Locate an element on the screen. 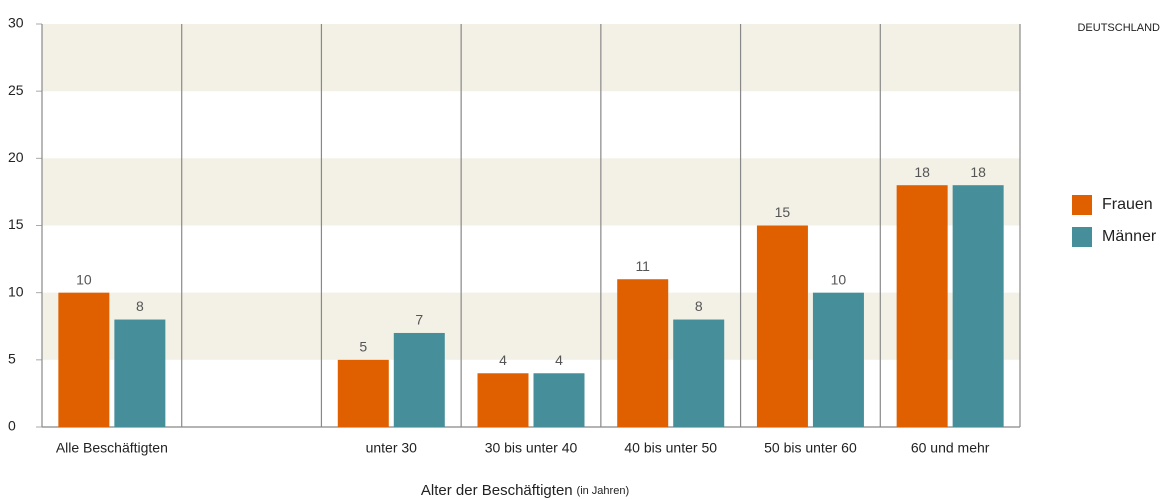 The image size is (1163, 500). value-label: 15 is located at coordinates (783, 212).